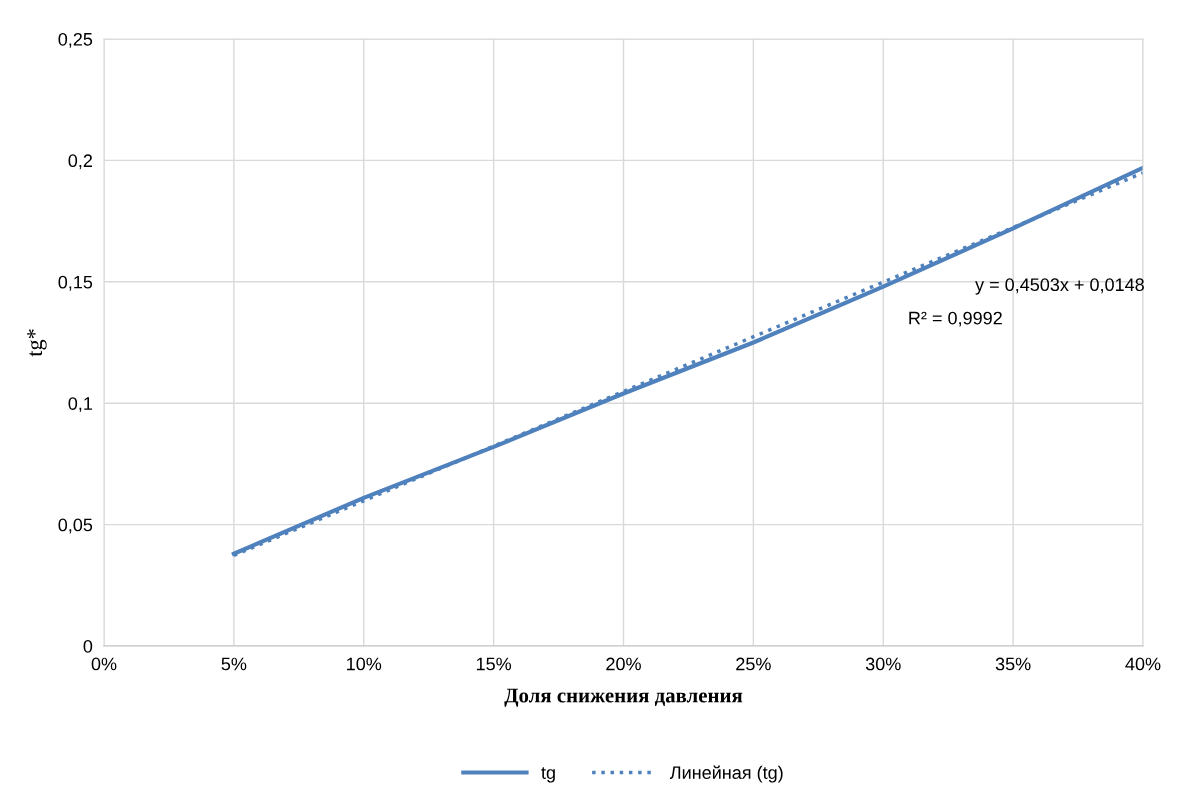 The height and width of the screenshot is (791, 1181). I want to click on y-tick-label: 0,15, so click(75, 283).